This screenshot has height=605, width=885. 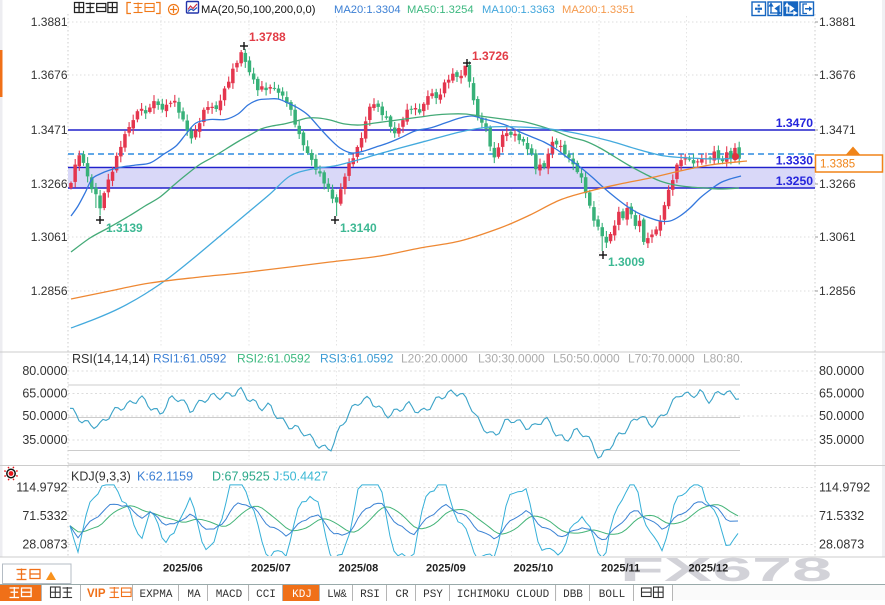 What do you see at coordinates (194, 595) in the screenshot?
I see `svg-text: MA` at bounding box center [194, 595].